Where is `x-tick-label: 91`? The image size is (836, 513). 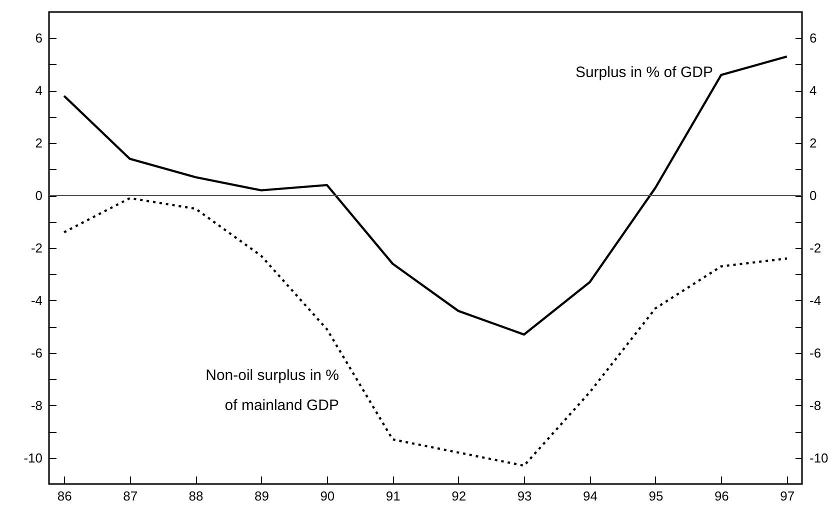
x-tick-label: 91 is located at coordinates (393, 496).